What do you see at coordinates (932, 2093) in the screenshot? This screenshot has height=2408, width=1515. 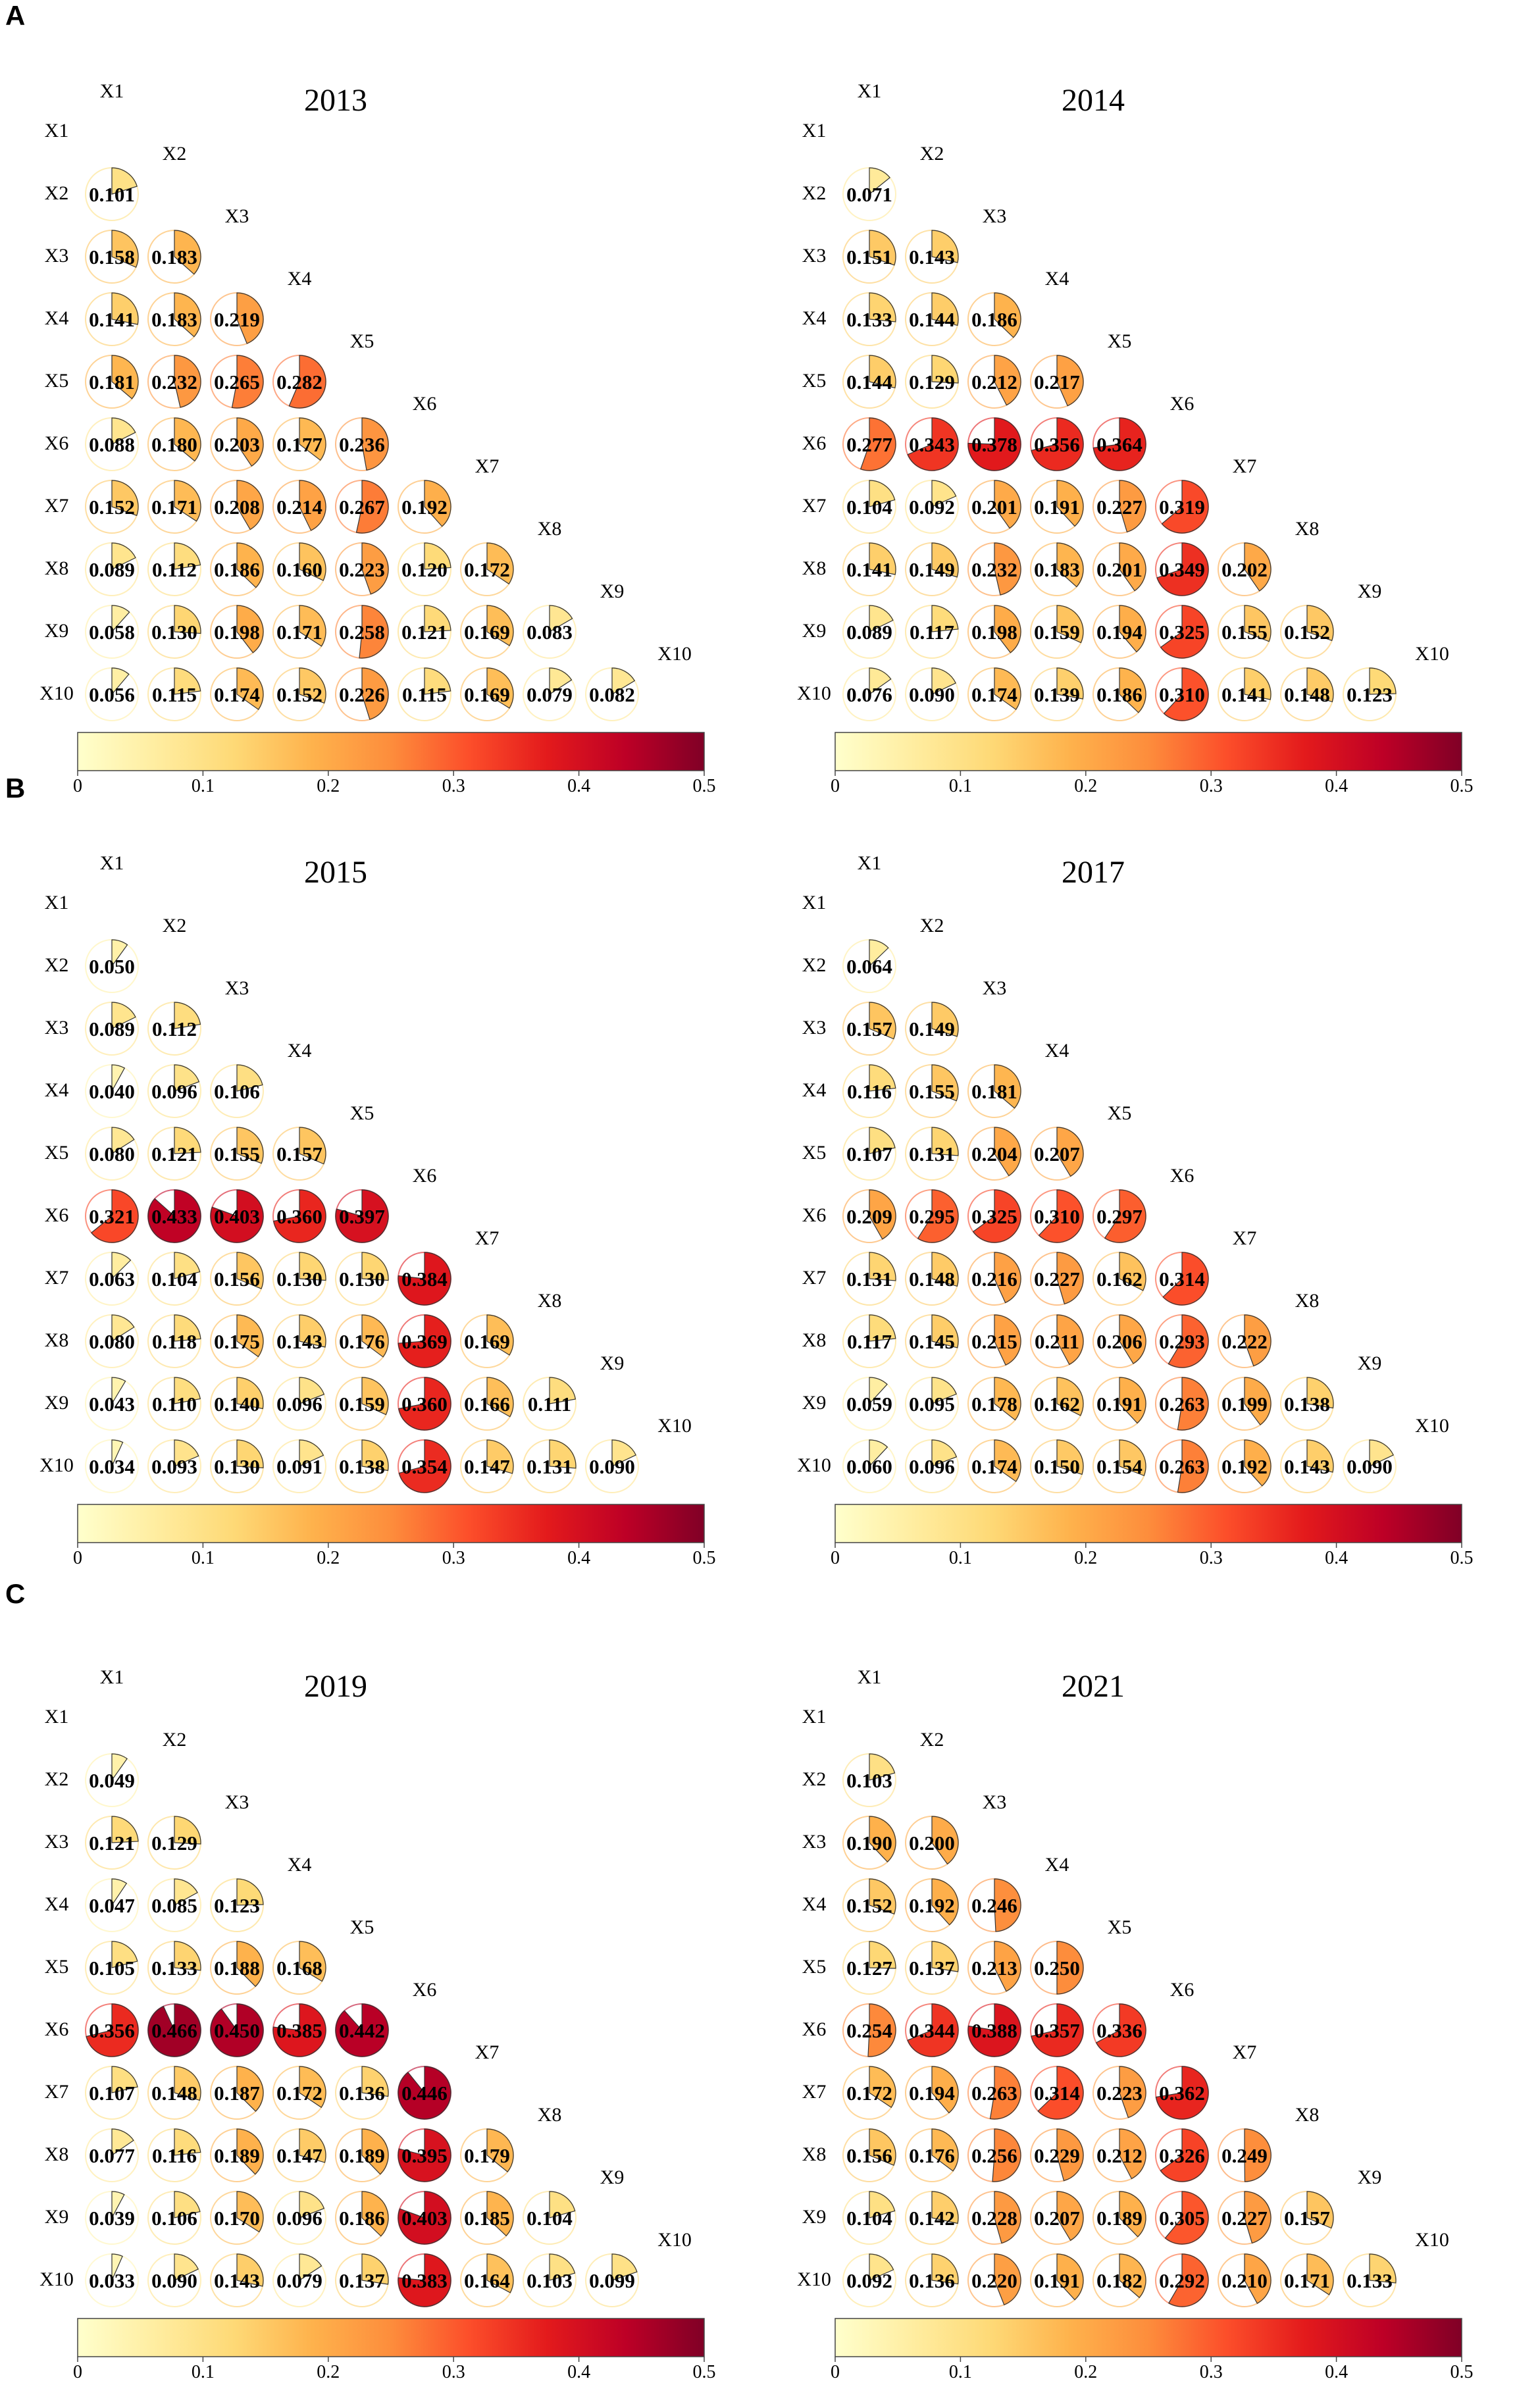 I see `cell-value-label: 0.194` at bounding box center [932, 2093].